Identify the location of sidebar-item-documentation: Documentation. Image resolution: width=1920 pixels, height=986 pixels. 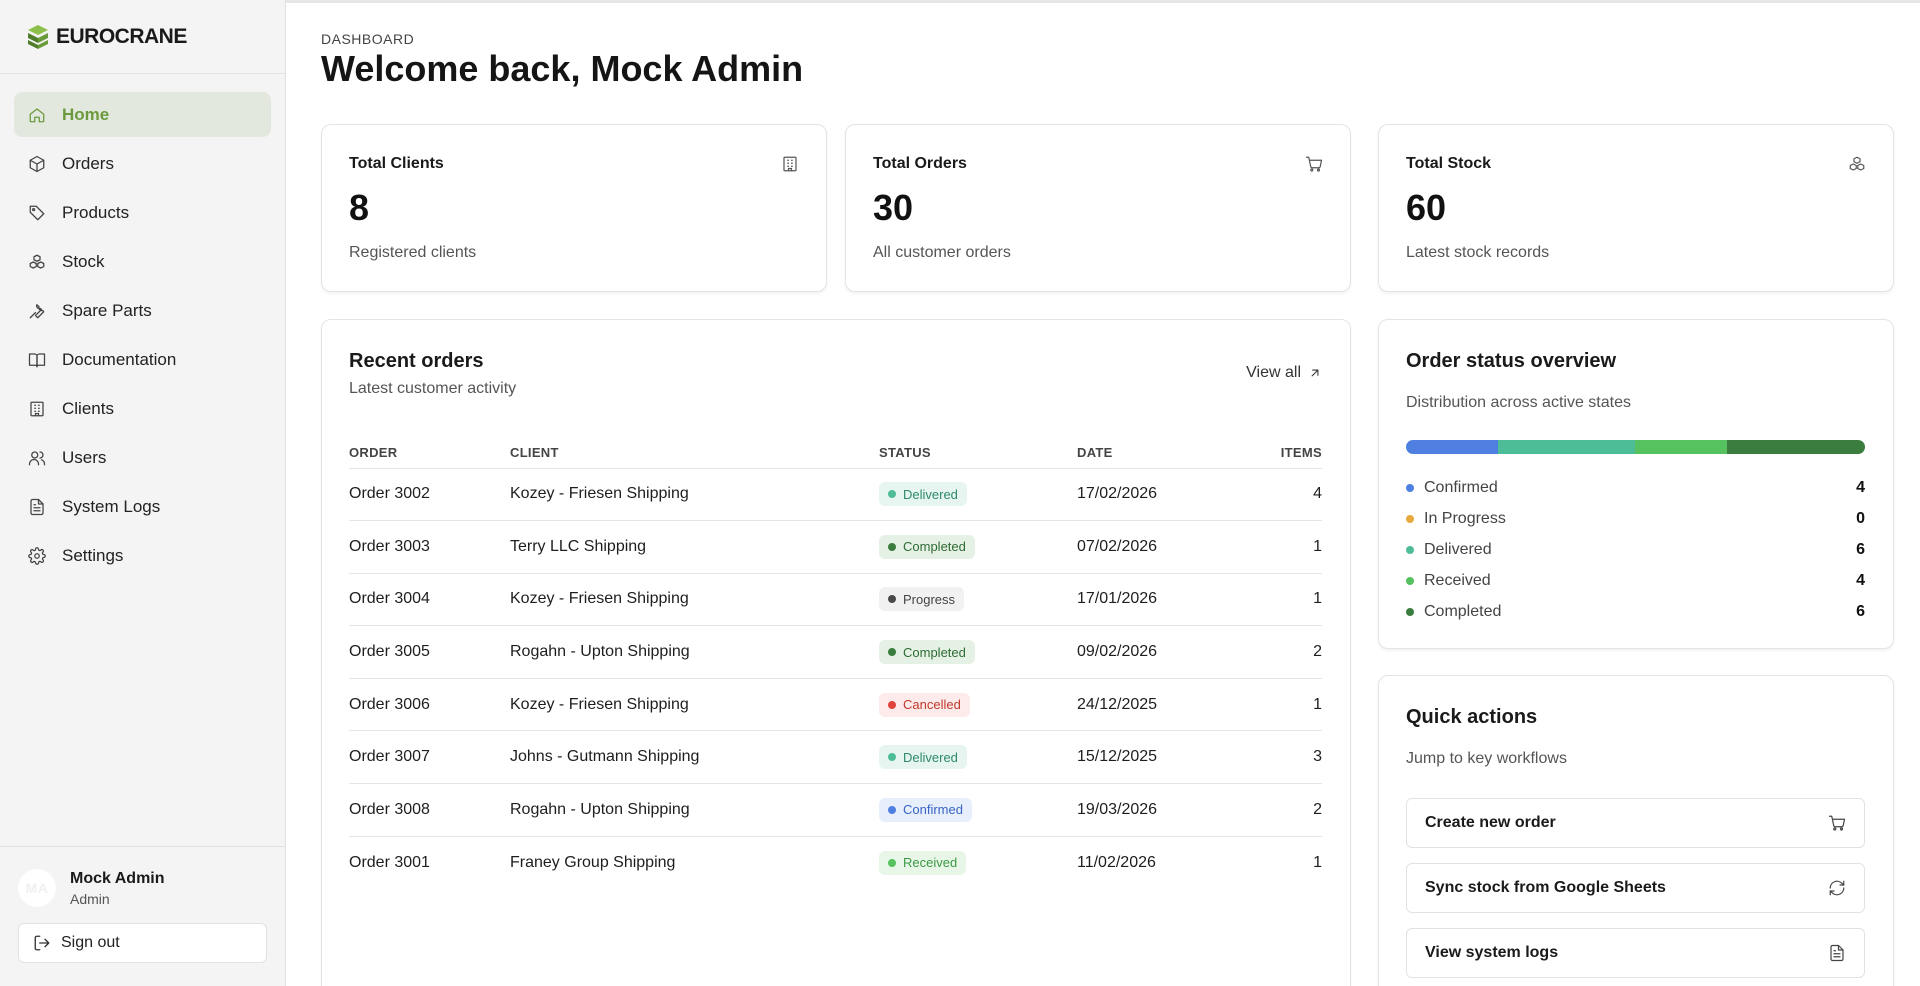
(142, 359).